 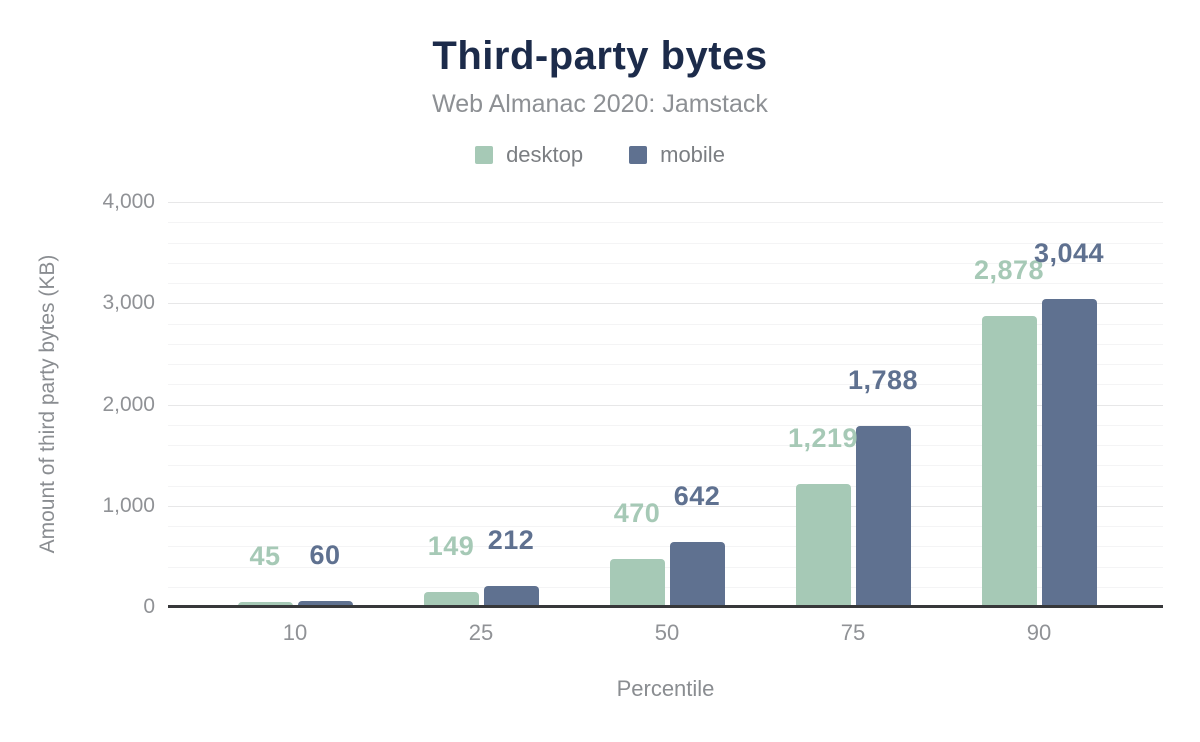 What do you see at coordinates (600, 155) in the screenshot?
I see `legend: desktop mobile` at bounding box center [600, 155].